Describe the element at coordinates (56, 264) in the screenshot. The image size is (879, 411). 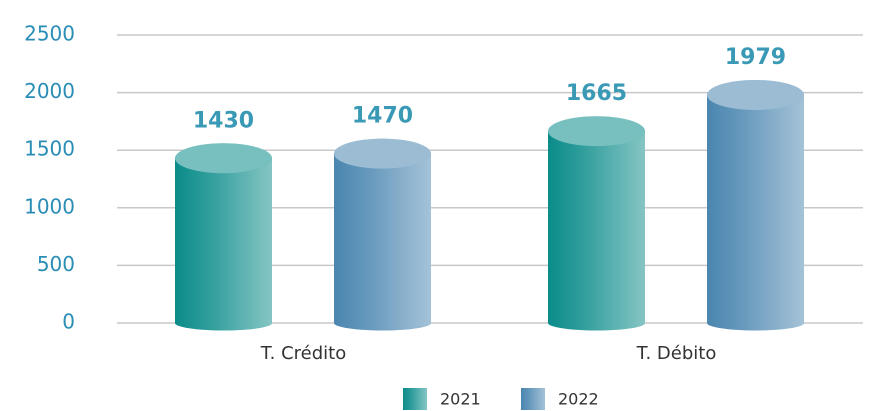
I see `y-tick-label: 500` at that location.